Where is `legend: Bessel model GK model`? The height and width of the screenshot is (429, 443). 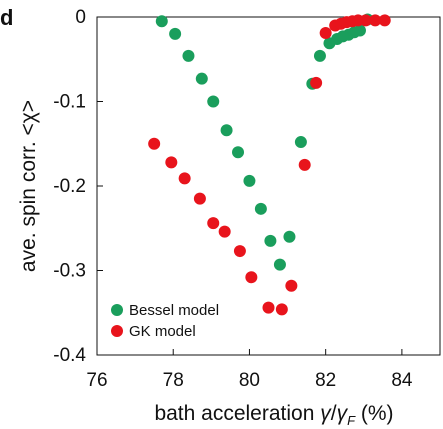
legend: Bessel model GK model is located at coordinates (165, 321).